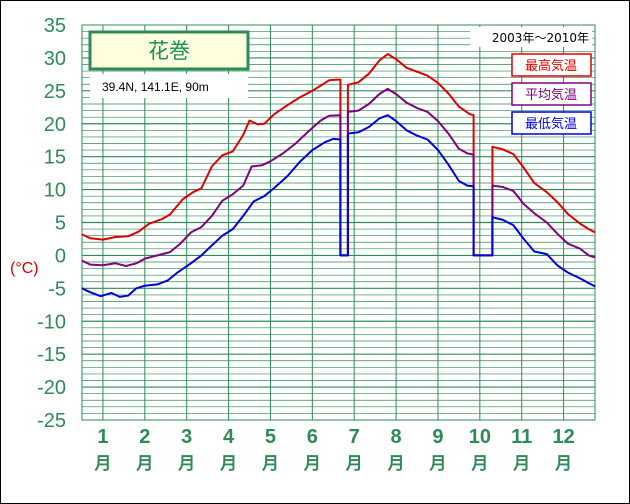 The image size is (630, 504). What do you see at coordinates (521, 437) in the screenshot?
I see `x-tick-label: 11` at bounding box center [521, 437].